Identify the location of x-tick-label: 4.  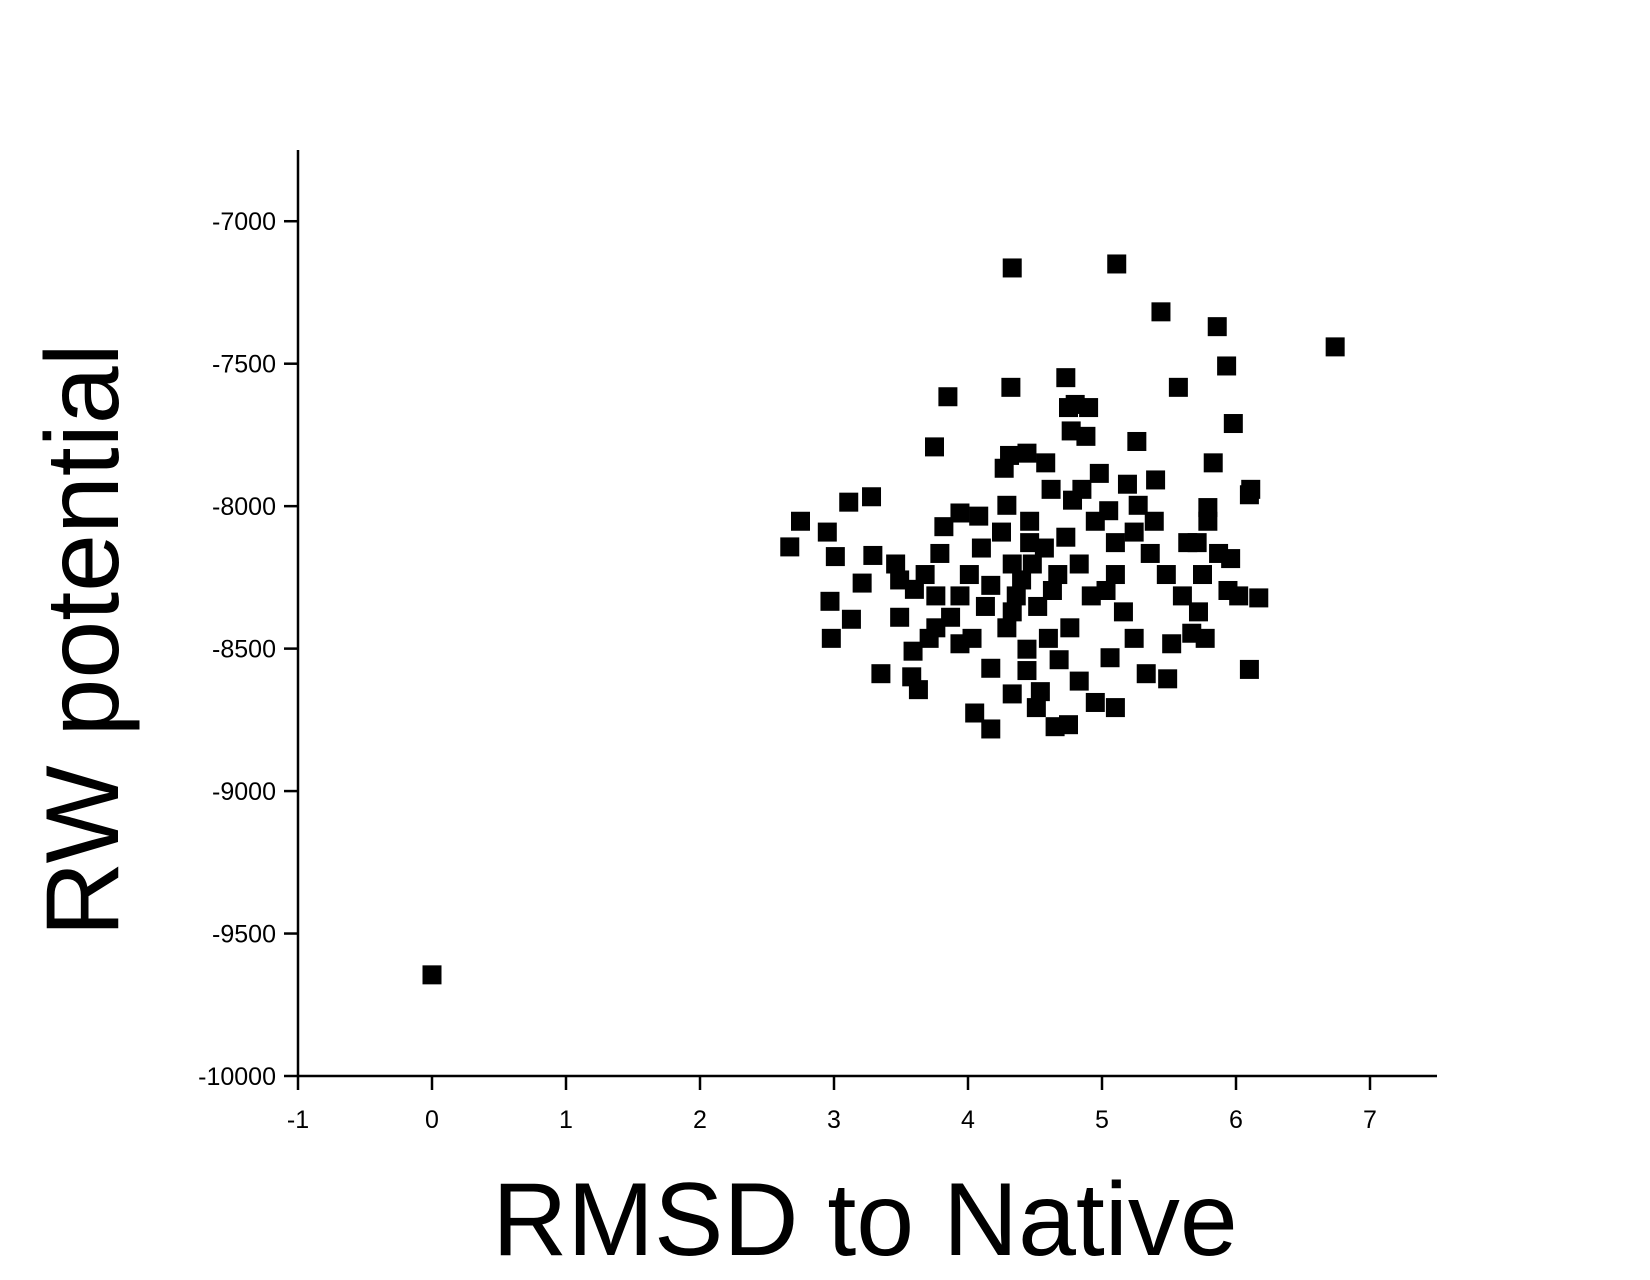
(968, 1120).